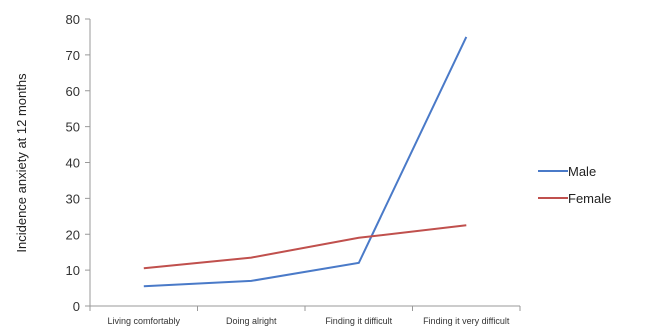  Describe the element at coordinates (73, 163) in the screenshot. I see `y-tick-label: 40` at that location.